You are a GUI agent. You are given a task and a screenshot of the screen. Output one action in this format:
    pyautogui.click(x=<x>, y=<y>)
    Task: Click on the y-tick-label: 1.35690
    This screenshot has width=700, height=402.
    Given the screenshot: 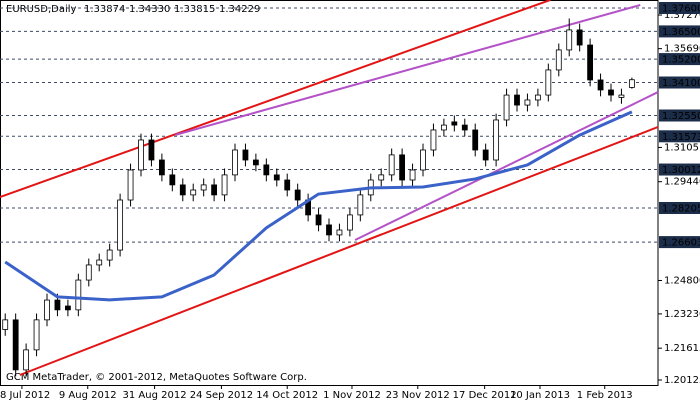 What is the action you would take?
    pyautogui.click(x=682, y=49)
    